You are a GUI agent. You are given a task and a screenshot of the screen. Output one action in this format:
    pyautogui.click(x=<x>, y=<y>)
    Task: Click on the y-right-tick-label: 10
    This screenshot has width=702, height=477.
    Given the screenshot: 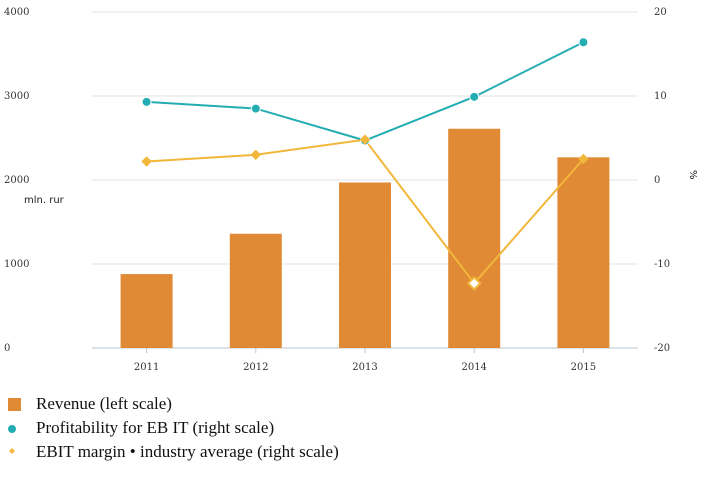 What is the action you would take?
    pyautogui.click(x=660, y=96)
    